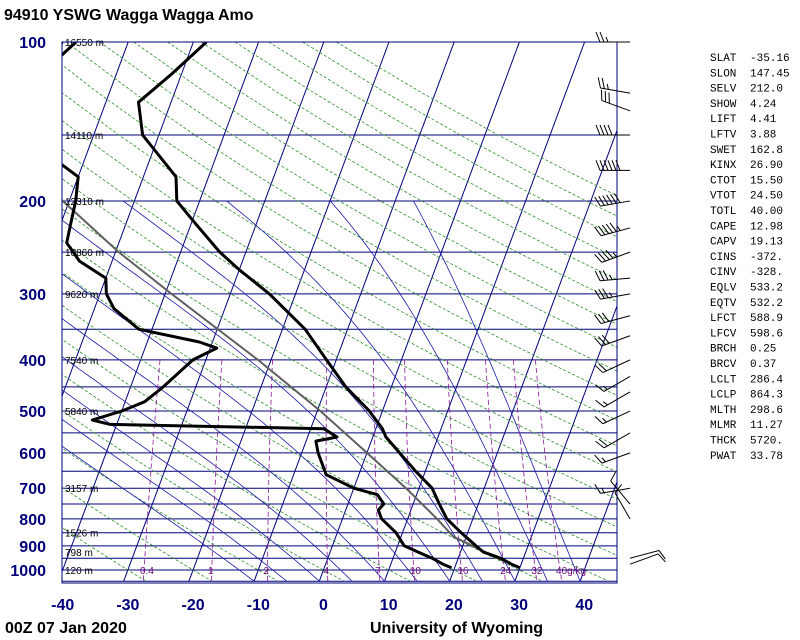 The width and height of the screenshot is (800, 640). What do you see at coordinates (454, 605) in the screenshot?
I see `temperature-tick-label: 20` at bounding box center [454, 605].